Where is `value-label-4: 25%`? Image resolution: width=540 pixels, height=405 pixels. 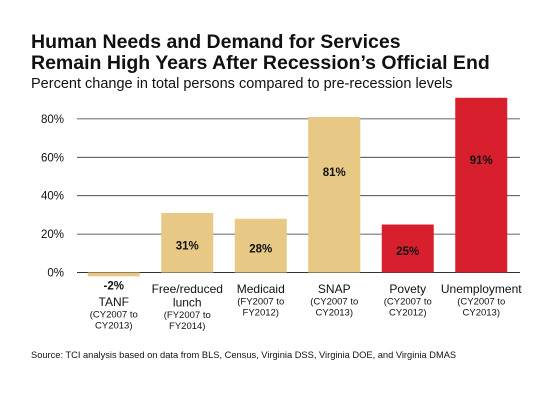 value-label-4: 25% is located at coordinates (407, 252).